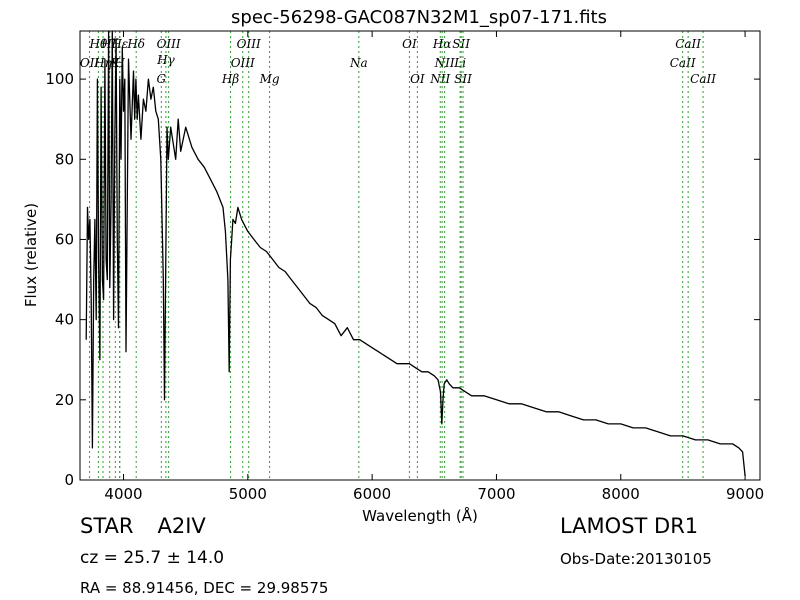 This screenshot has width=800, height=600. Describe the element at coordinates (69, 480) in the screenshot. I see `y-tick-label-0: 0` at that location.